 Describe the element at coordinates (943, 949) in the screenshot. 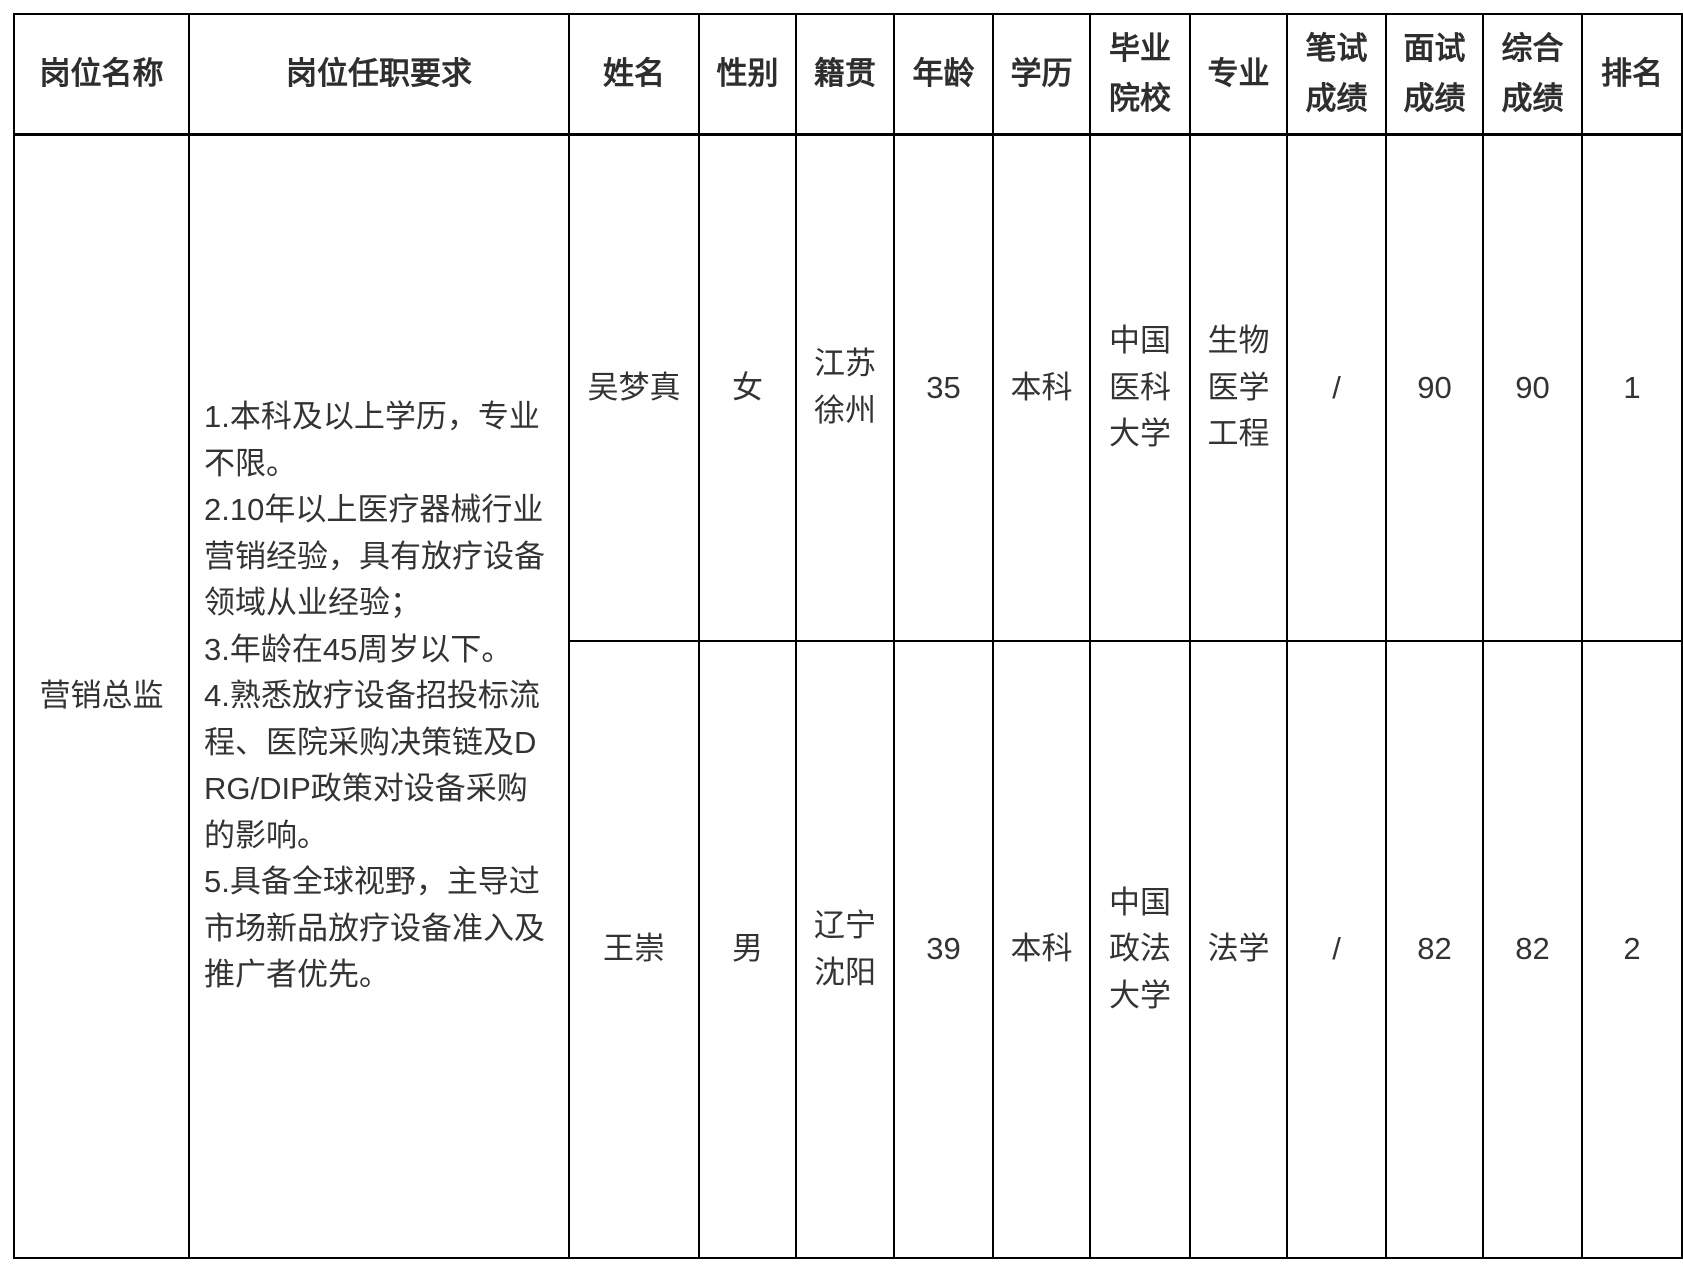

I see `candidate-age-cell: 39` at that location.